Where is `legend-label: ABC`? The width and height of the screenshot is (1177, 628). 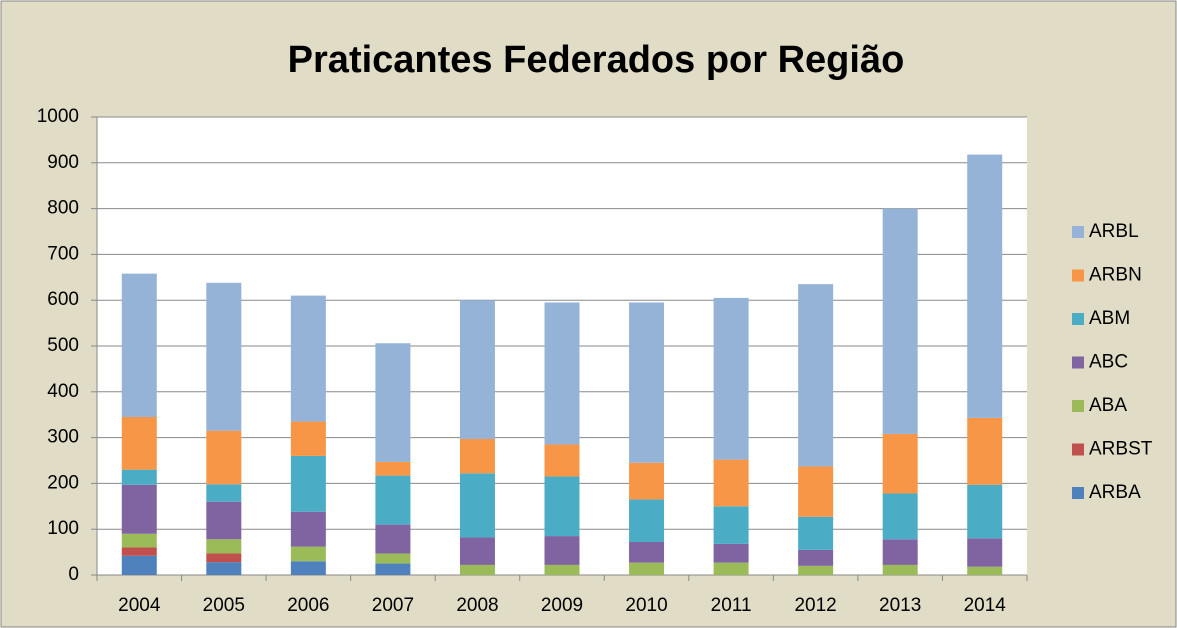
legend-label: ABC is located at coordinates (1108, 362).